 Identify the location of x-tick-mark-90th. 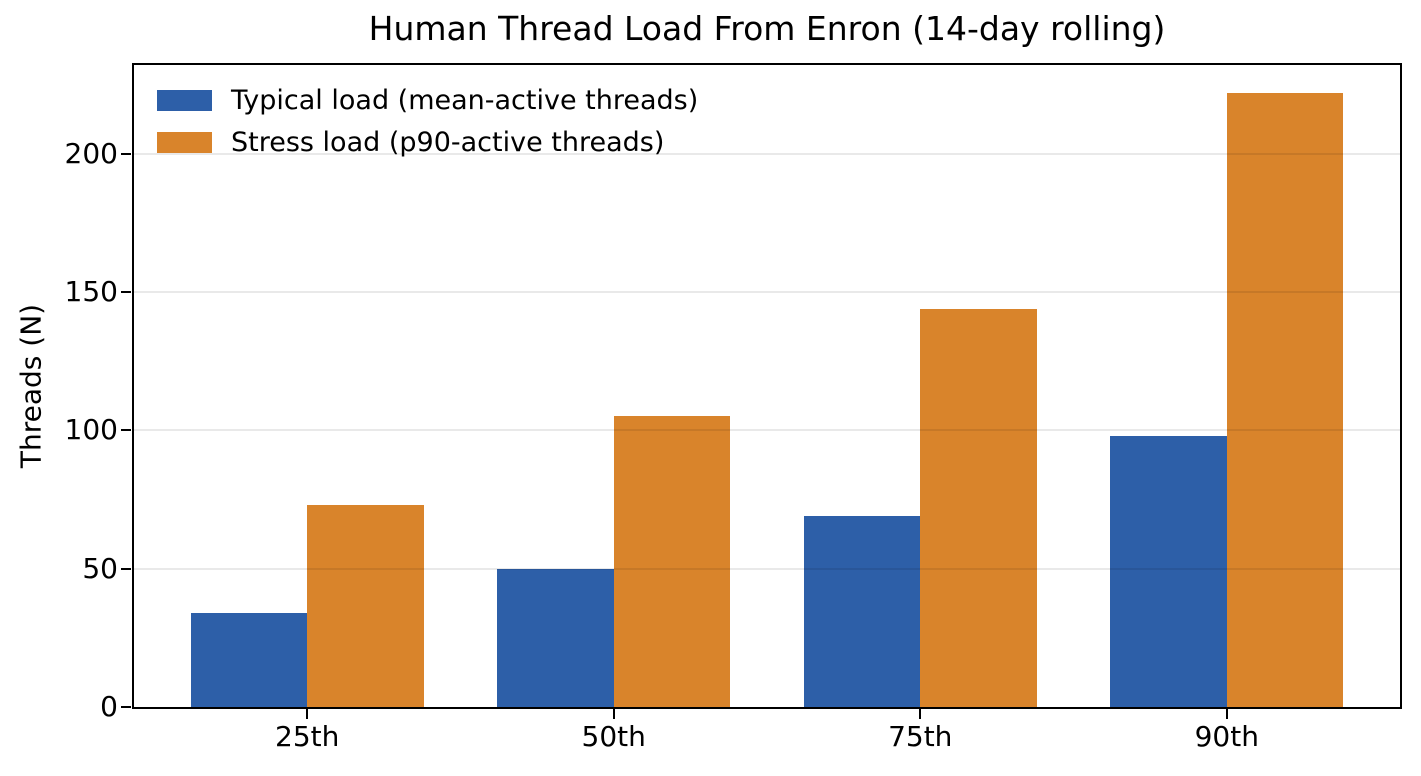
(1226, 714).